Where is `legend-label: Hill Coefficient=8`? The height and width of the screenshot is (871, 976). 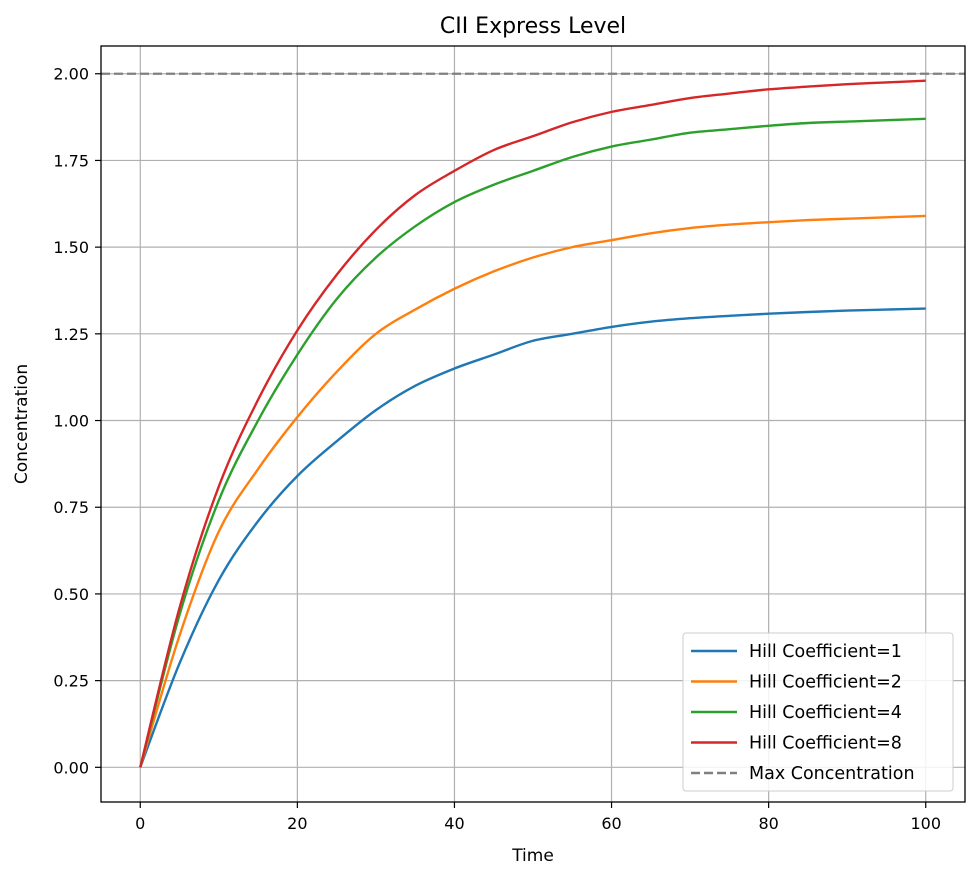
legend-label: Hill Coefficient=8 is located at coordinates (825, 744).